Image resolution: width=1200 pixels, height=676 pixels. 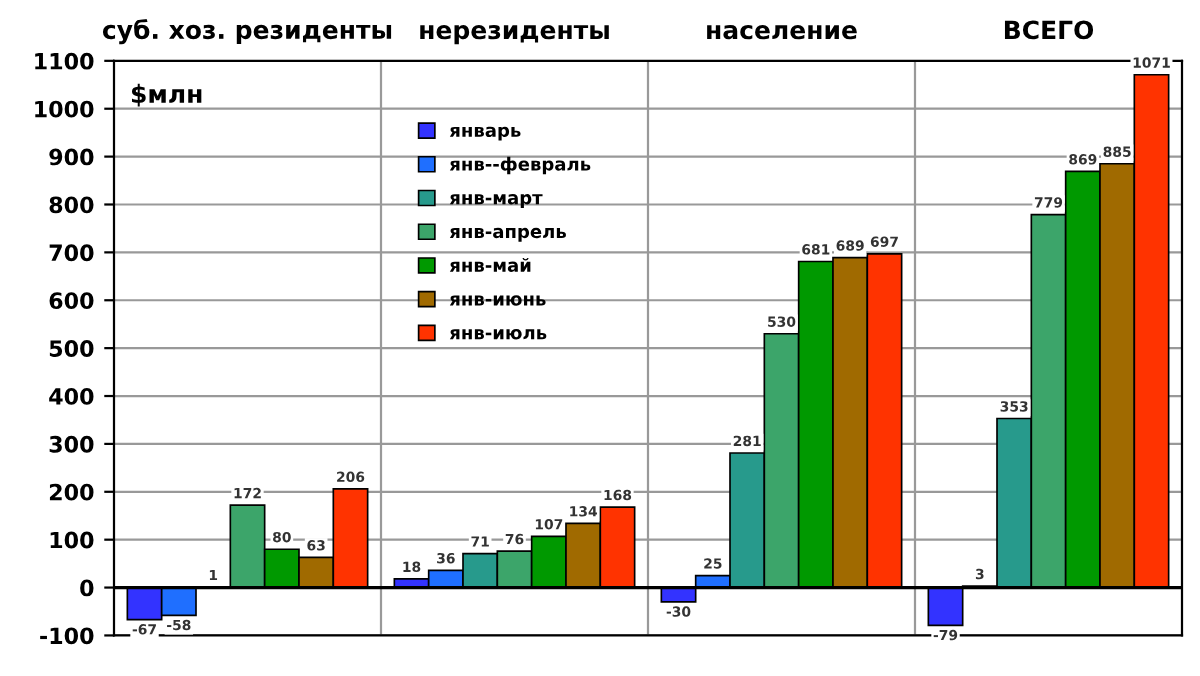 What do you see at coordinates (485, 133) in the screenshot?
I see `legend-label: январь` at bounding box center [485, 133].